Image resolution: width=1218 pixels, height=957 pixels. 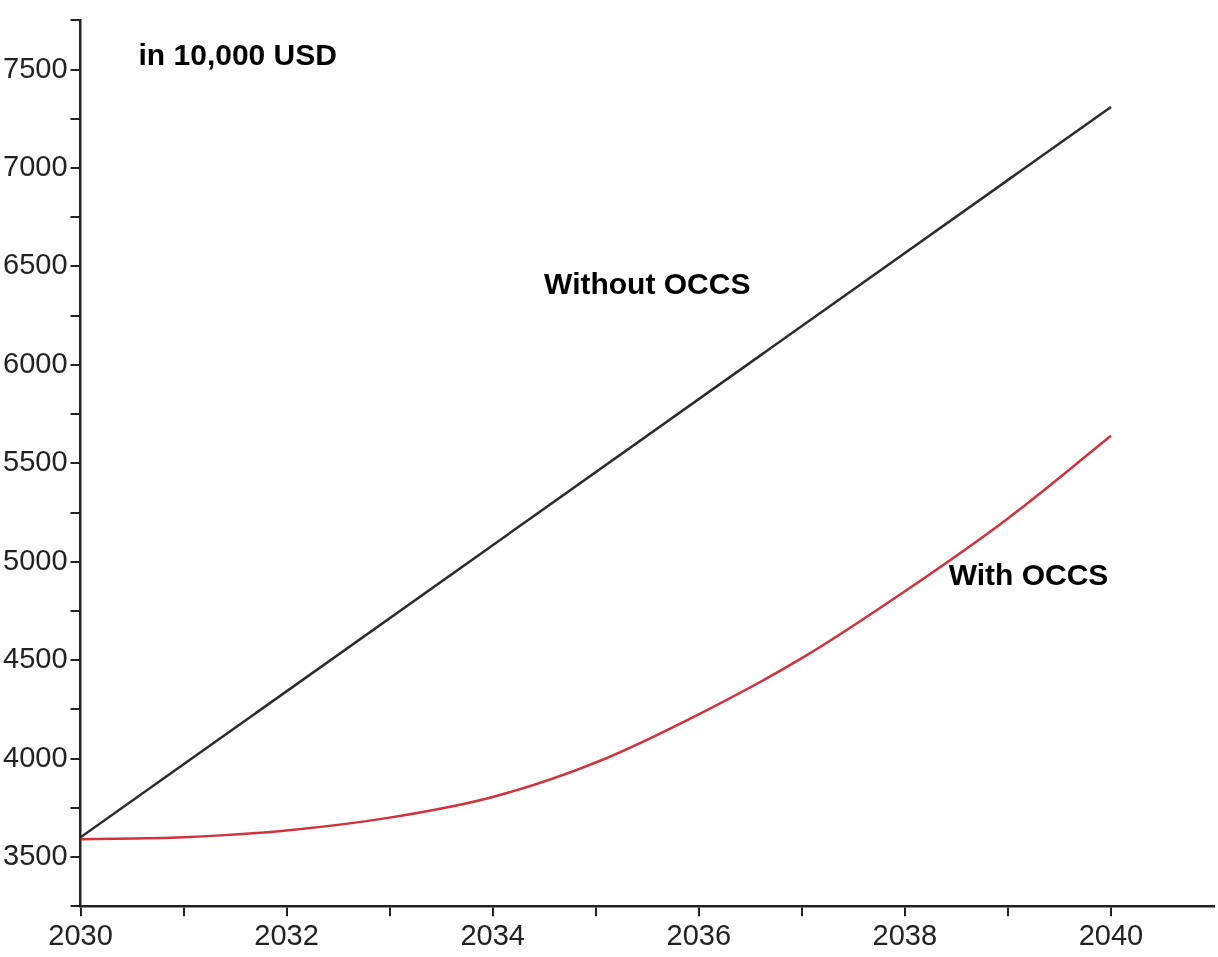 I want to click on y-tick-label: 4500, so click(x=35, y=658).